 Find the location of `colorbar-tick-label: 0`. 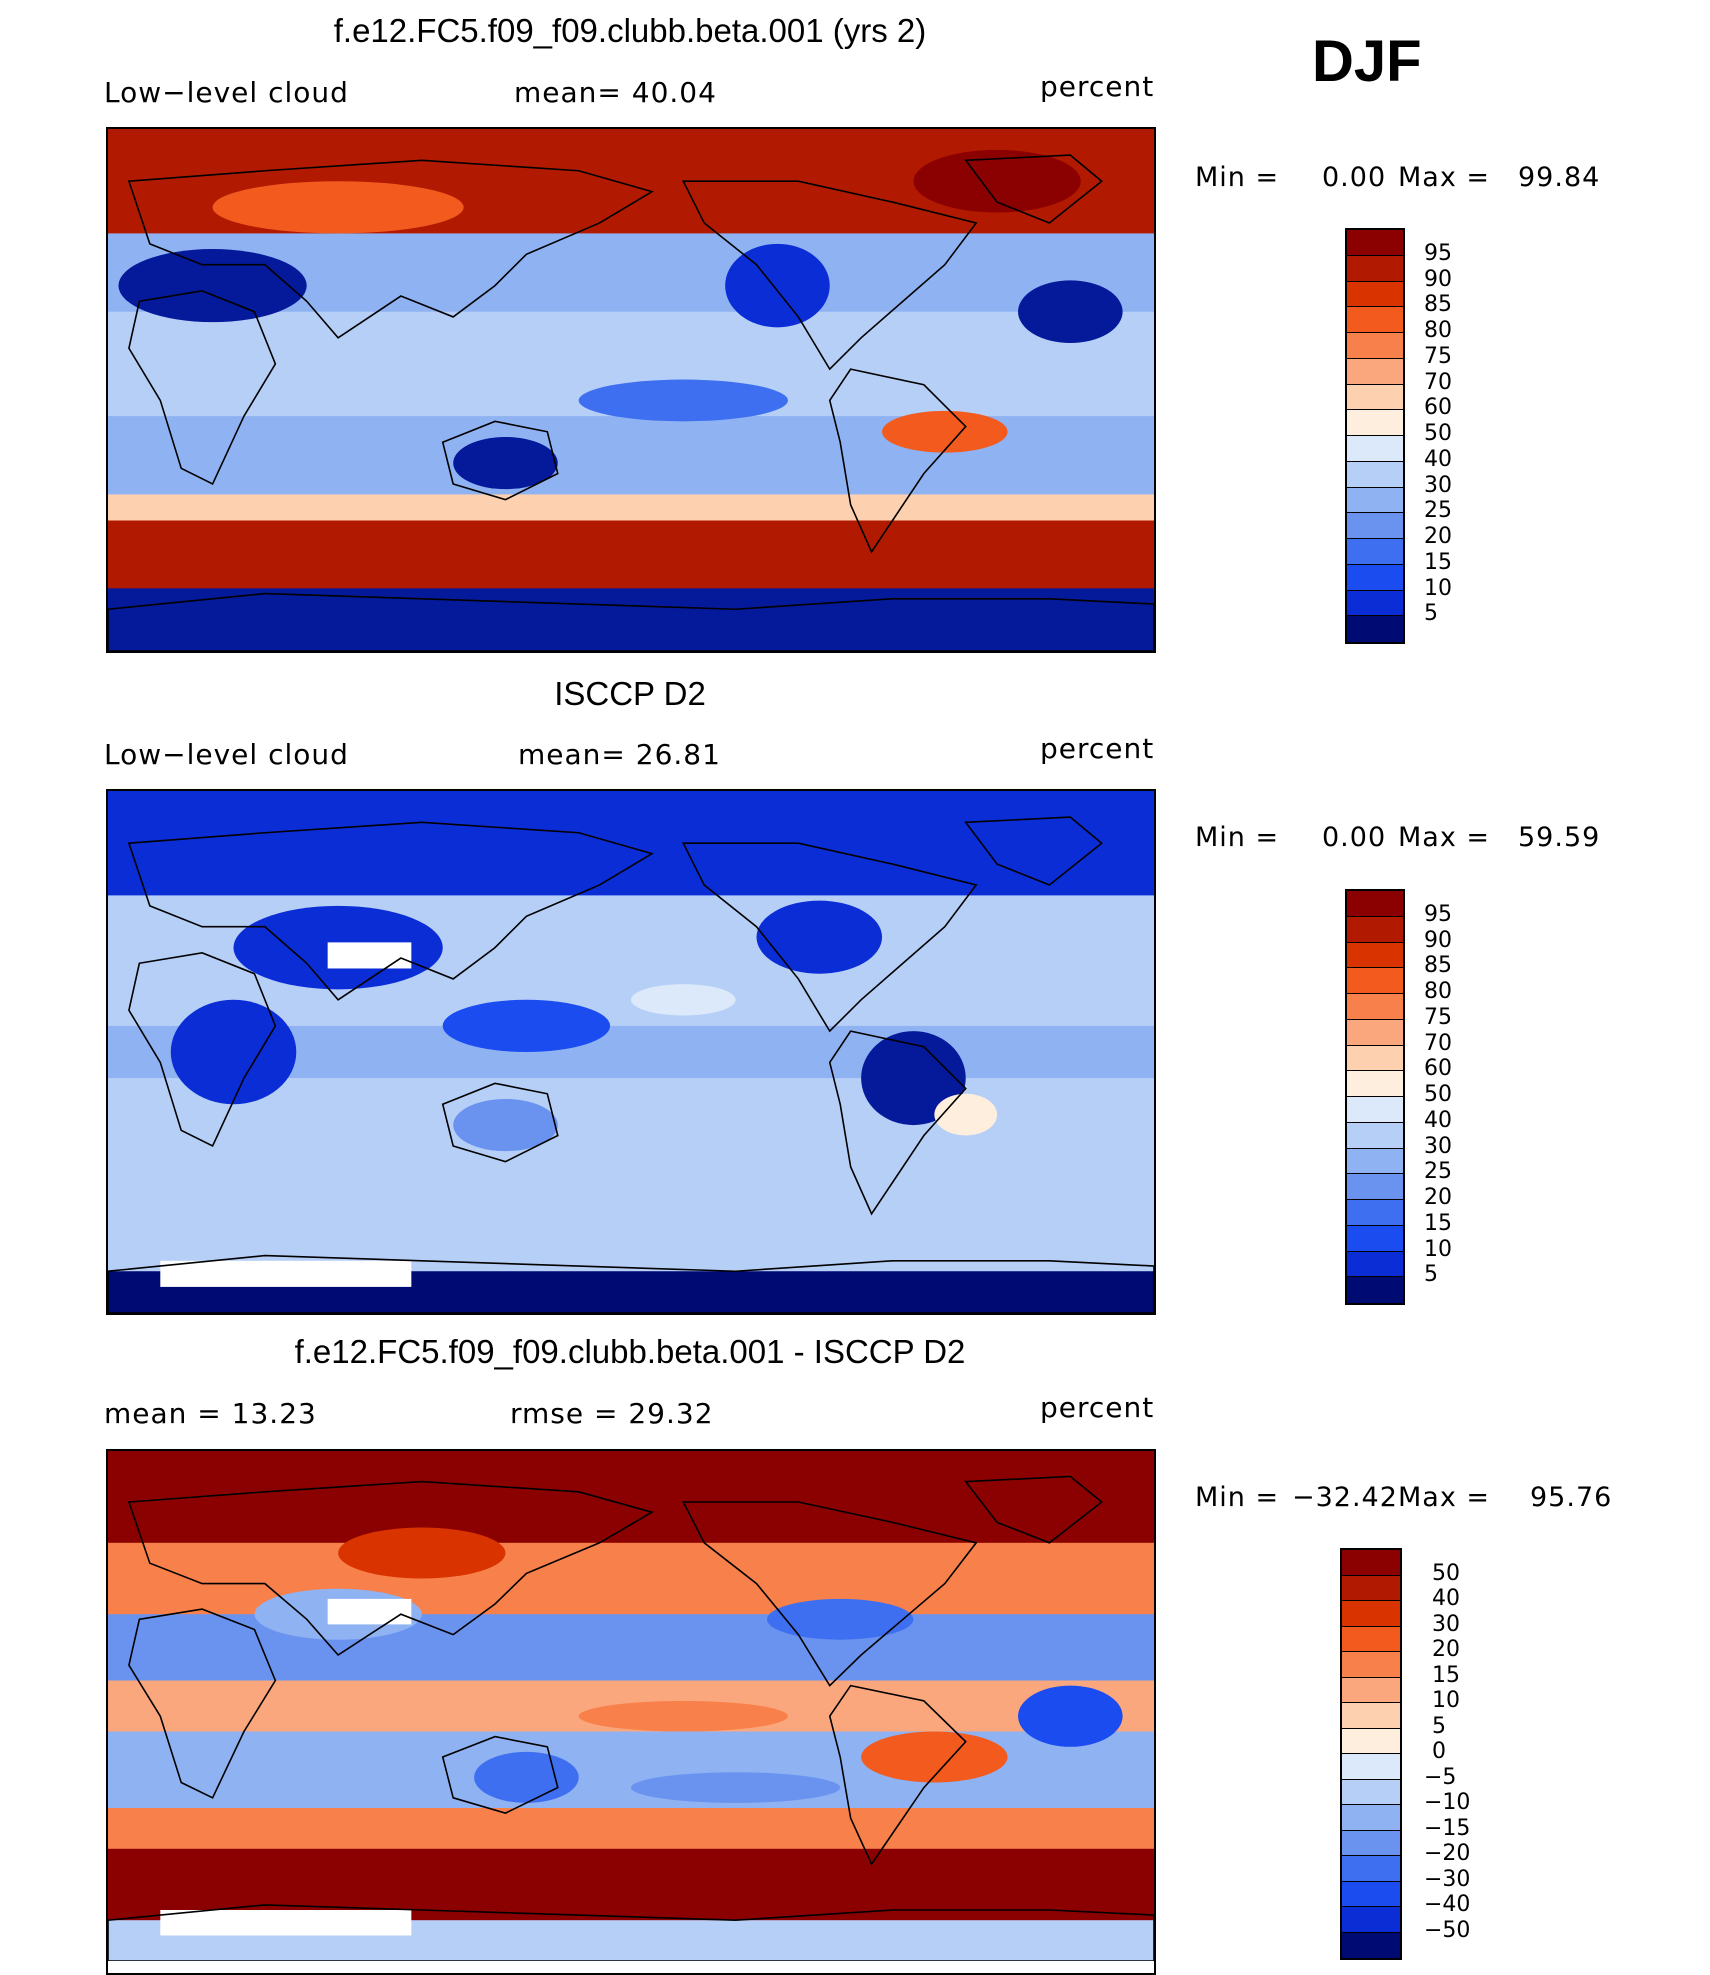

colorbar-tick-label: 0 is located at coordinates (1439, 1751).